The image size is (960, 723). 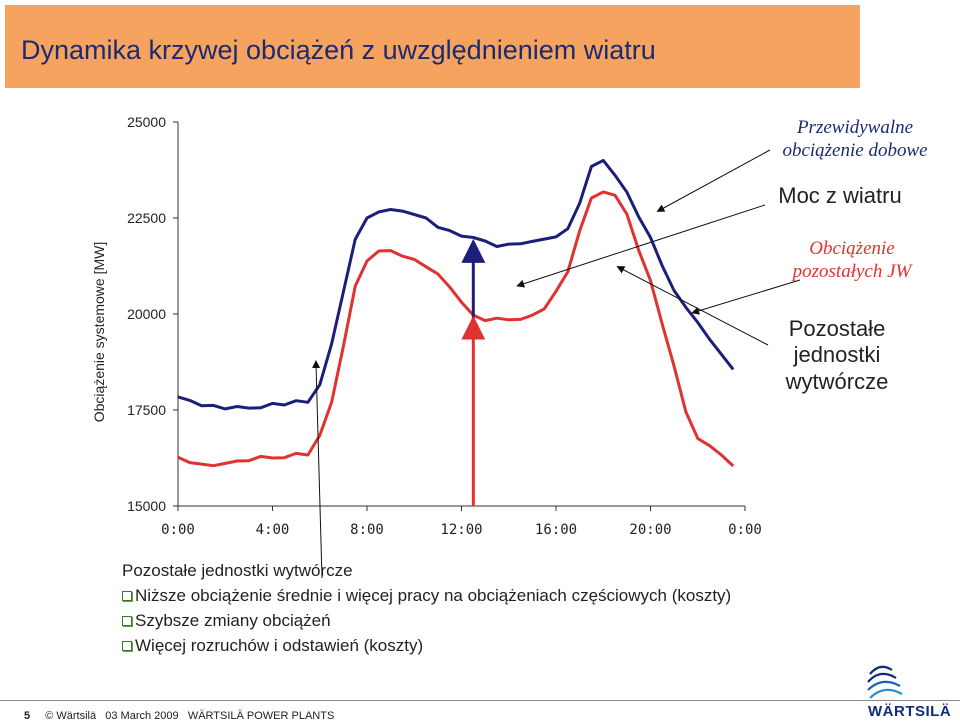 I want to click on wind-label-text: Moc z wiatru, so click(x=840, y=195).